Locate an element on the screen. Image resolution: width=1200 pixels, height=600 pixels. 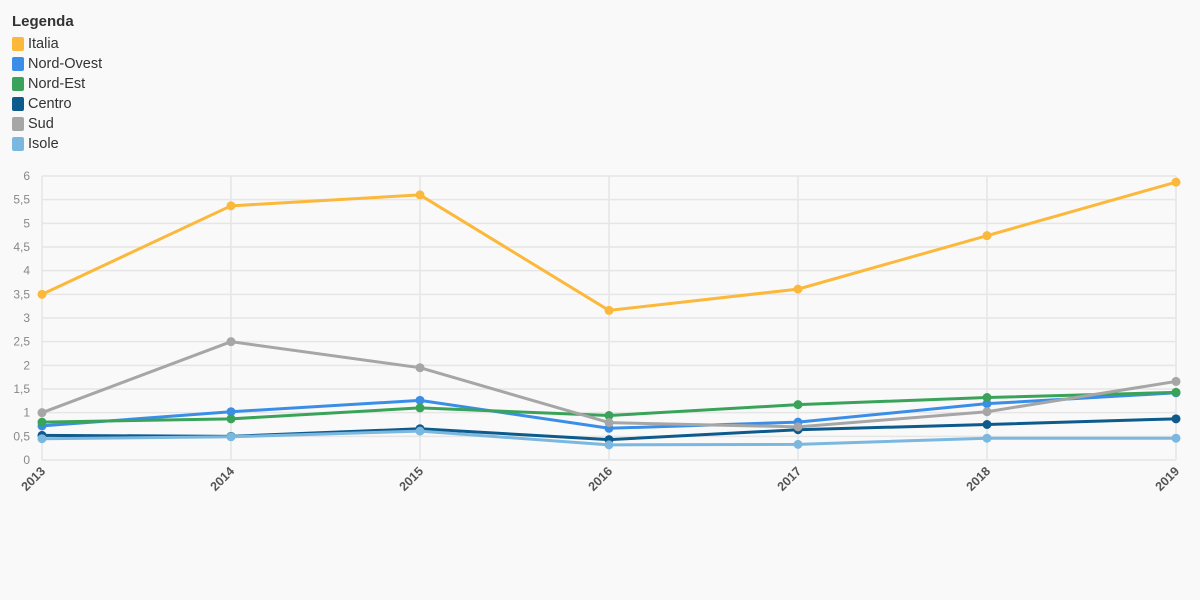
legend-item-nord-ovest: Nord-Ovest is located at coordinates (57, 64).